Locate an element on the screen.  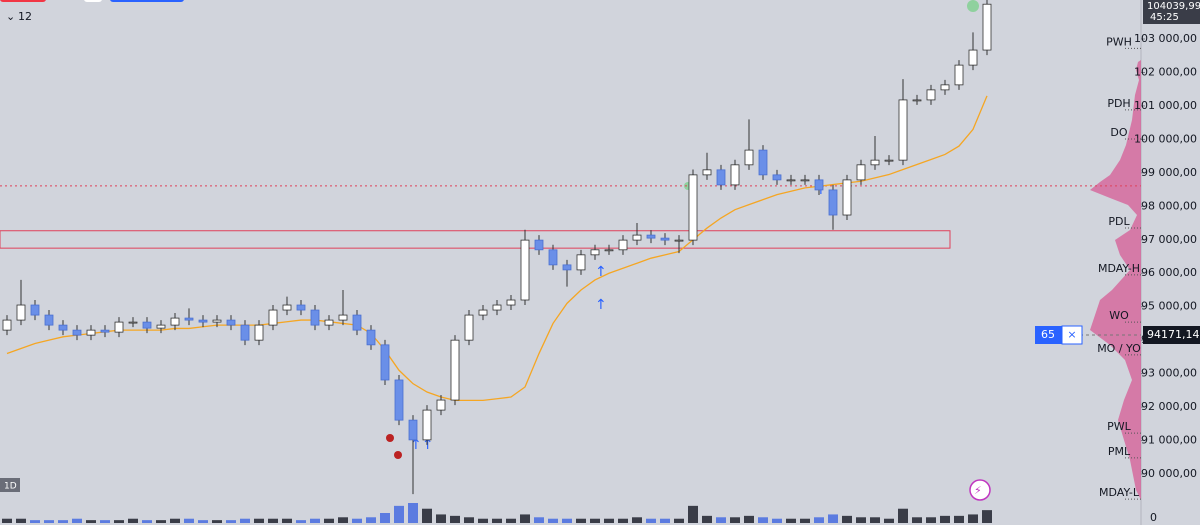
y-tick-label: 103 000,00 is located at coordinates (1165, 38).